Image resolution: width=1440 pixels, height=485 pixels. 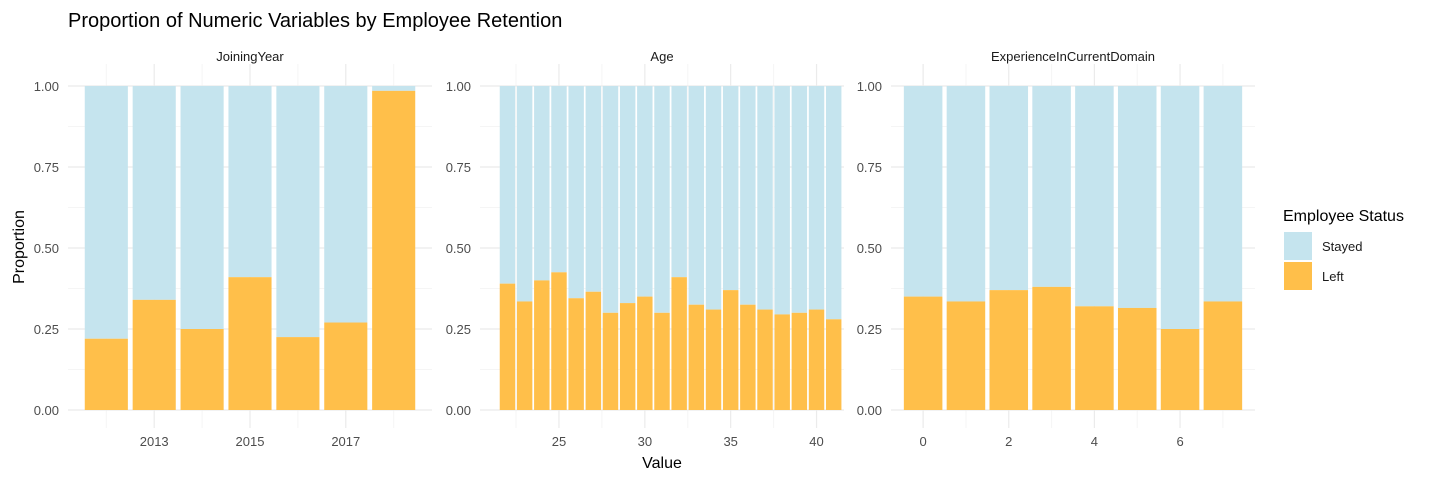 I want to click on x-tick-label: 2015, so click(x=250, y=441).